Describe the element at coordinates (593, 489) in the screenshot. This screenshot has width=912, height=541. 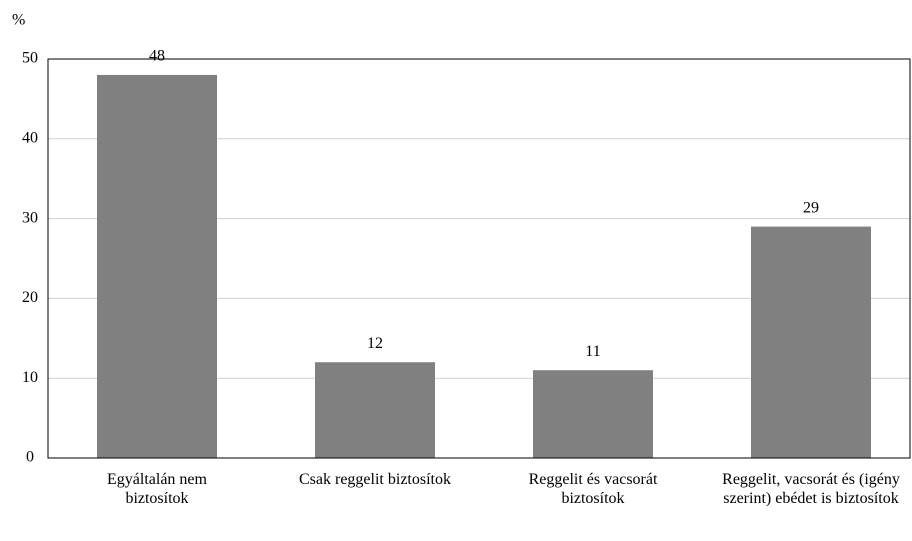
I see `x-tick-label: Reggelit és vacsorát biztosítok` at that location.